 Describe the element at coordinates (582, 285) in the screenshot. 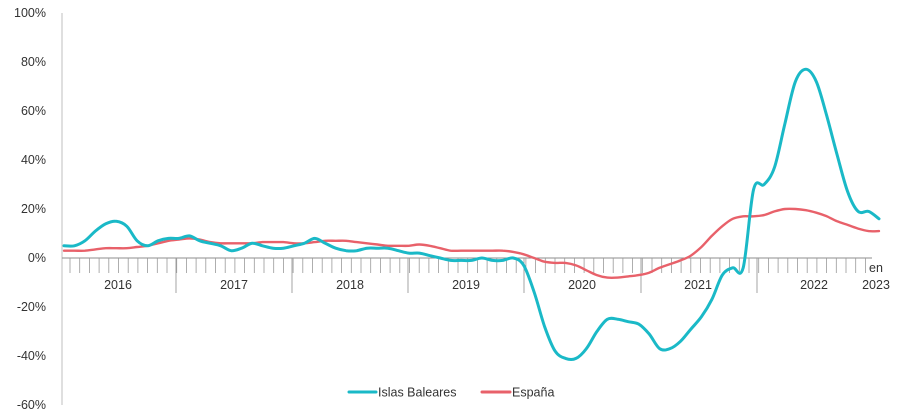

I see `x-tick-label: 2020` at that location.